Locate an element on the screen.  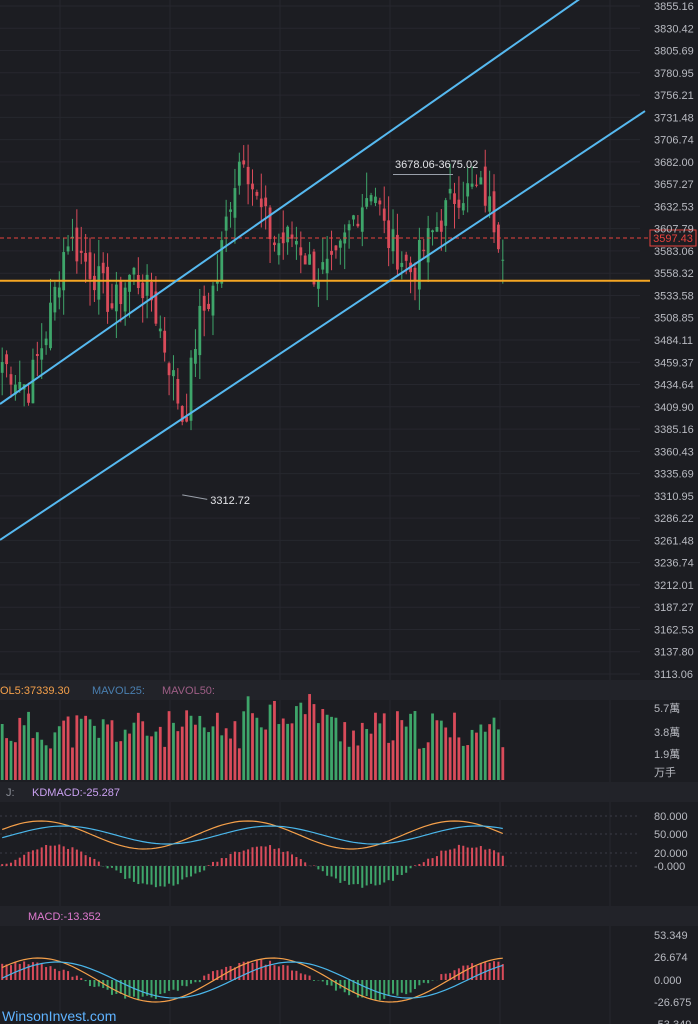
price-tick-label: 3830.42 is located at coordinates (674, 29).